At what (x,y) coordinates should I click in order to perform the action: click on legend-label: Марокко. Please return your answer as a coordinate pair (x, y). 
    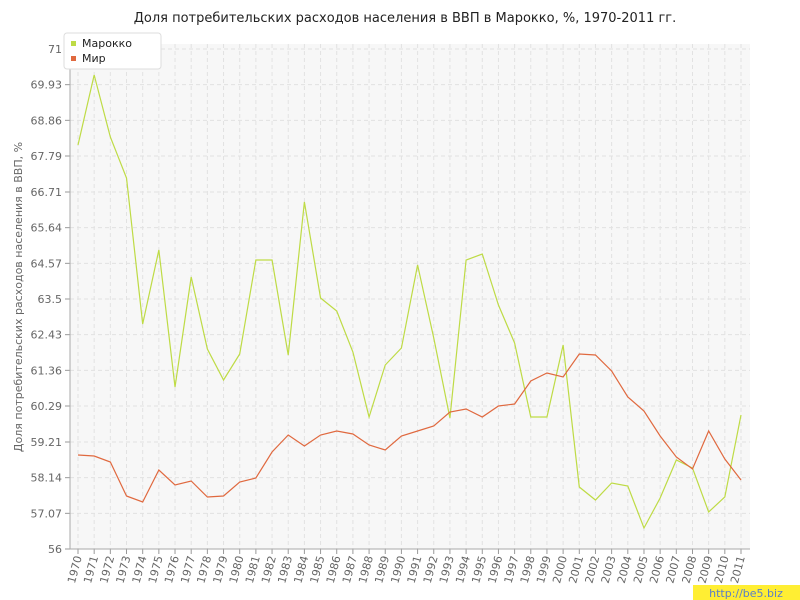
    Looking at the image, I should click on (107, 43).